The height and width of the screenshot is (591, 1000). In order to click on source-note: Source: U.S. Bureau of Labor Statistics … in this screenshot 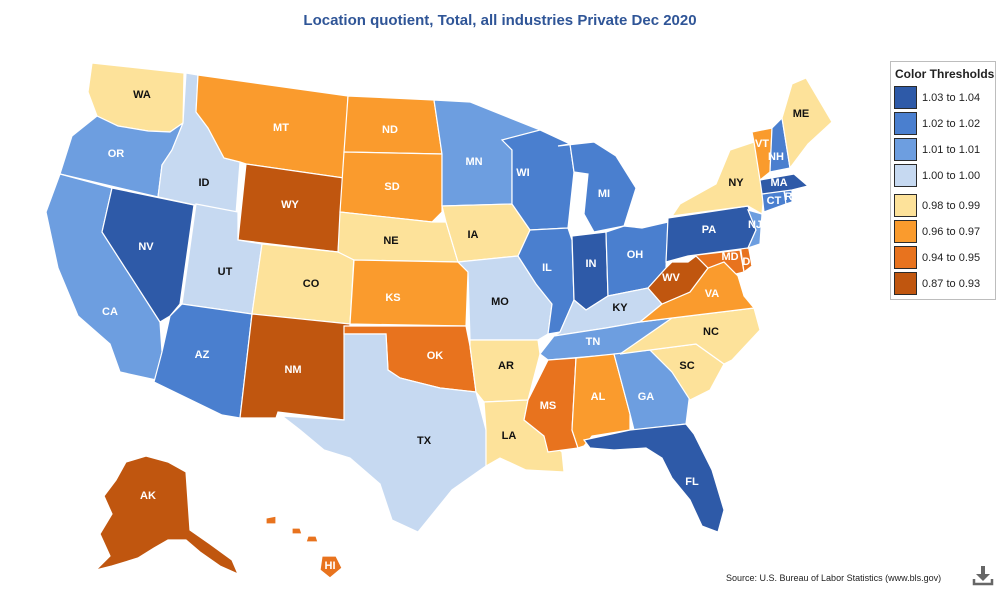, I will do `click(834, 578)`.